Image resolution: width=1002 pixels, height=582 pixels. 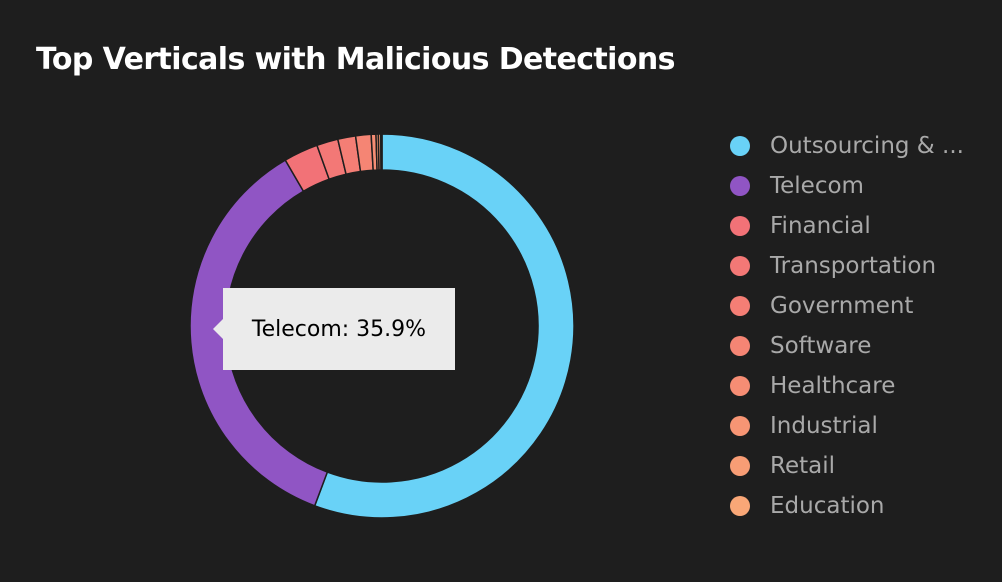 I want to click on legend-item: Government, so click(x=860, y=306).